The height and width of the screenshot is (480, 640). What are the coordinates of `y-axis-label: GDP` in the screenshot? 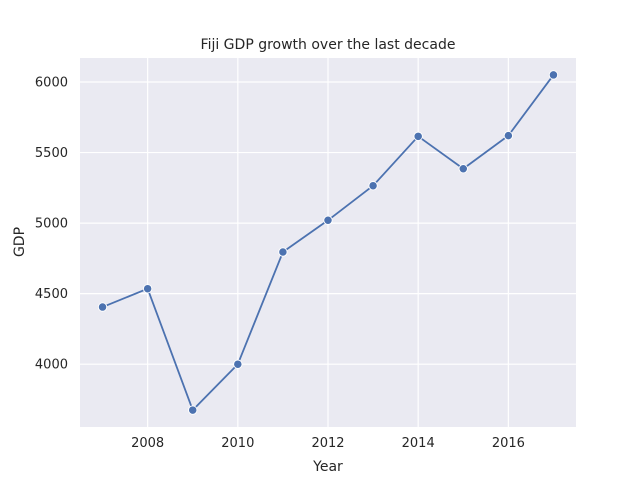 It's located at (20, 242).